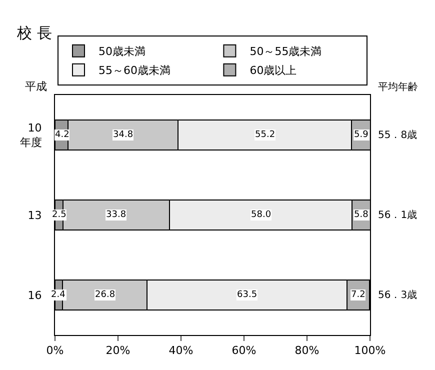  I want to click on legend-label: 50～55歳未満, so click(286, 51).